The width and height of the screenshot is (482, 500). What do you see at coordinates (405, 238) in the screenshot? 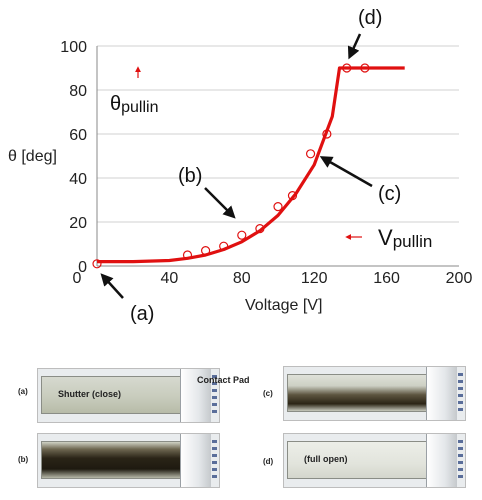
I see `v-pullin-label: Vpullin` at bounding box center [405, 238].